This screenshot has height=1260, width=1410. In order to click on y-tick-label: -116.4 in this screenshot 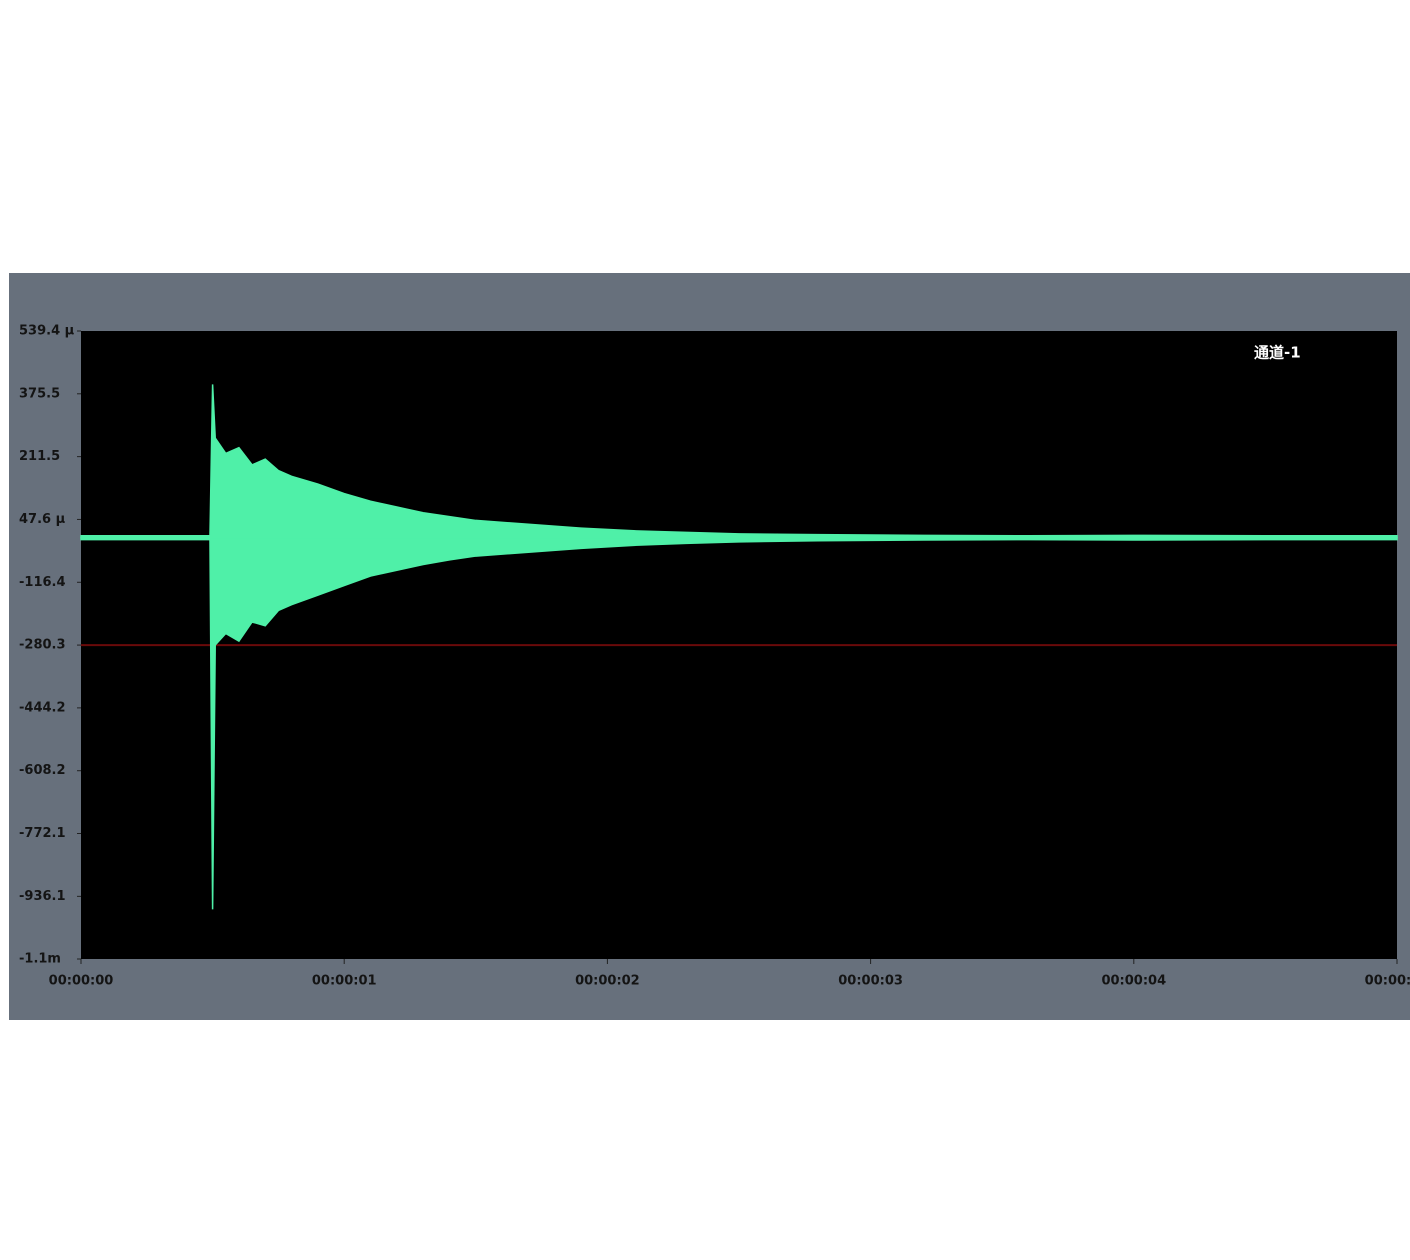, I will do `click(42, 582)`.